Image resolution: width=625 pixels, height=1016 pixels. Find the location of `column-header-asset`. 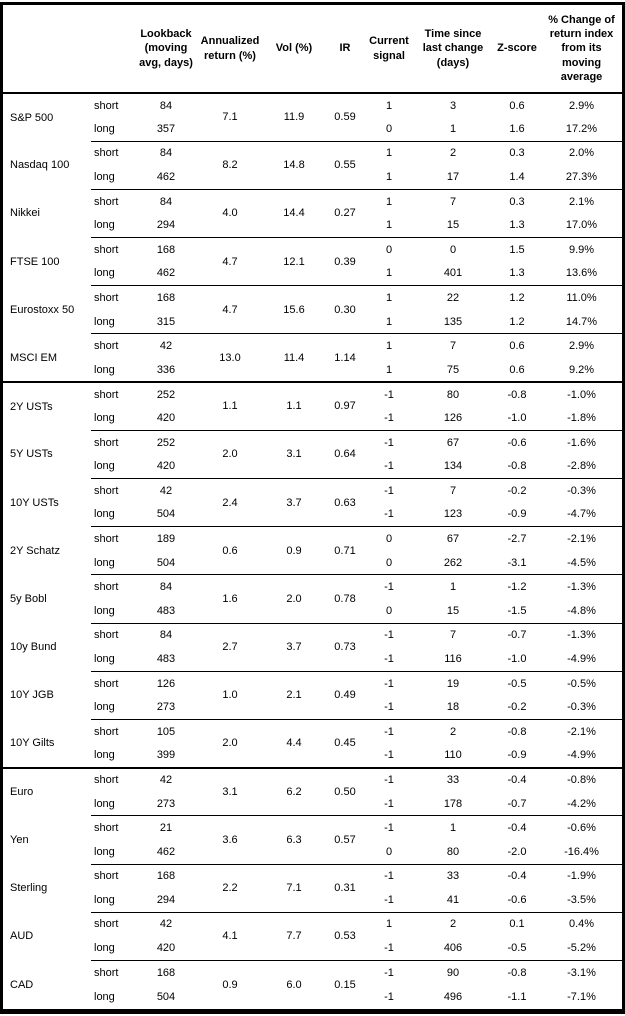

column-header-asset is located at coordinates (47, 49).